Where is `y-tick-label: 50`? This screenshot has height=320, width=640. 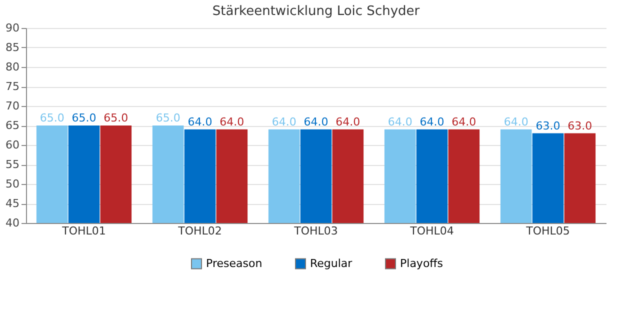 y-tick-label: 50 is located at coordinates (13, 184).